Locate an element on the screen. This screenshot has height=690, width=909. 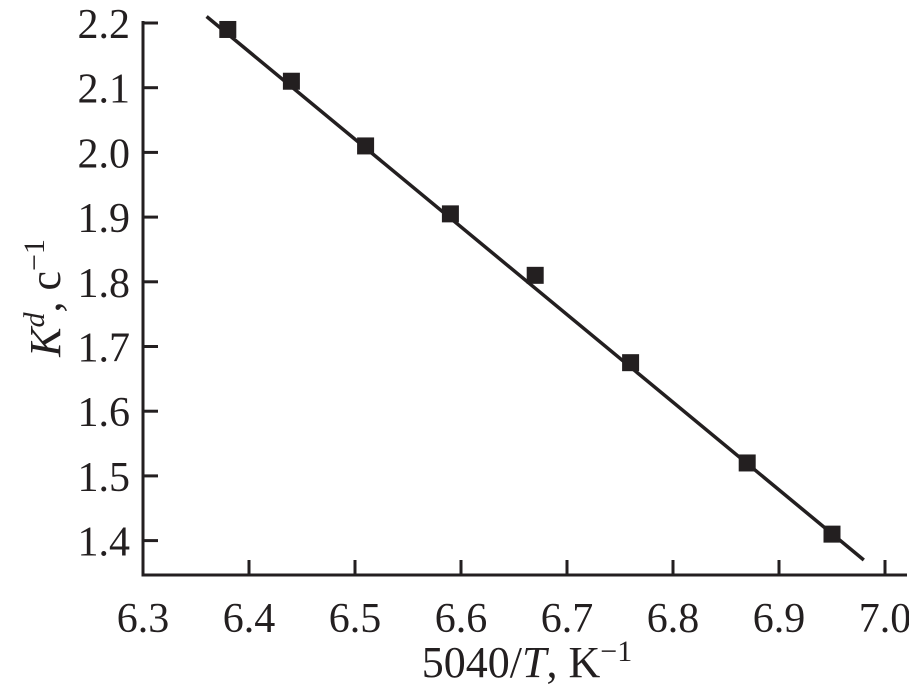
x-axis-tick-label: 6.9 is located at coordinates (779, 619).